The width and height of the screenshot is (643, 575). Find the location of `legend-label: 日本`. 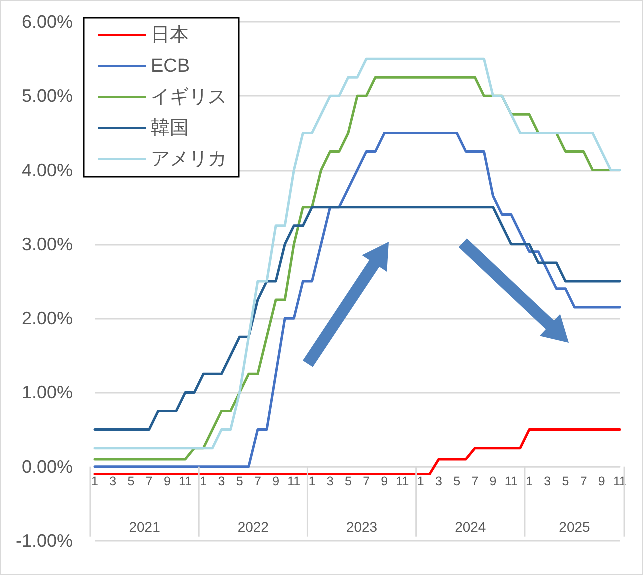

legend-label: 日本 is located at coordinates (170, 35).